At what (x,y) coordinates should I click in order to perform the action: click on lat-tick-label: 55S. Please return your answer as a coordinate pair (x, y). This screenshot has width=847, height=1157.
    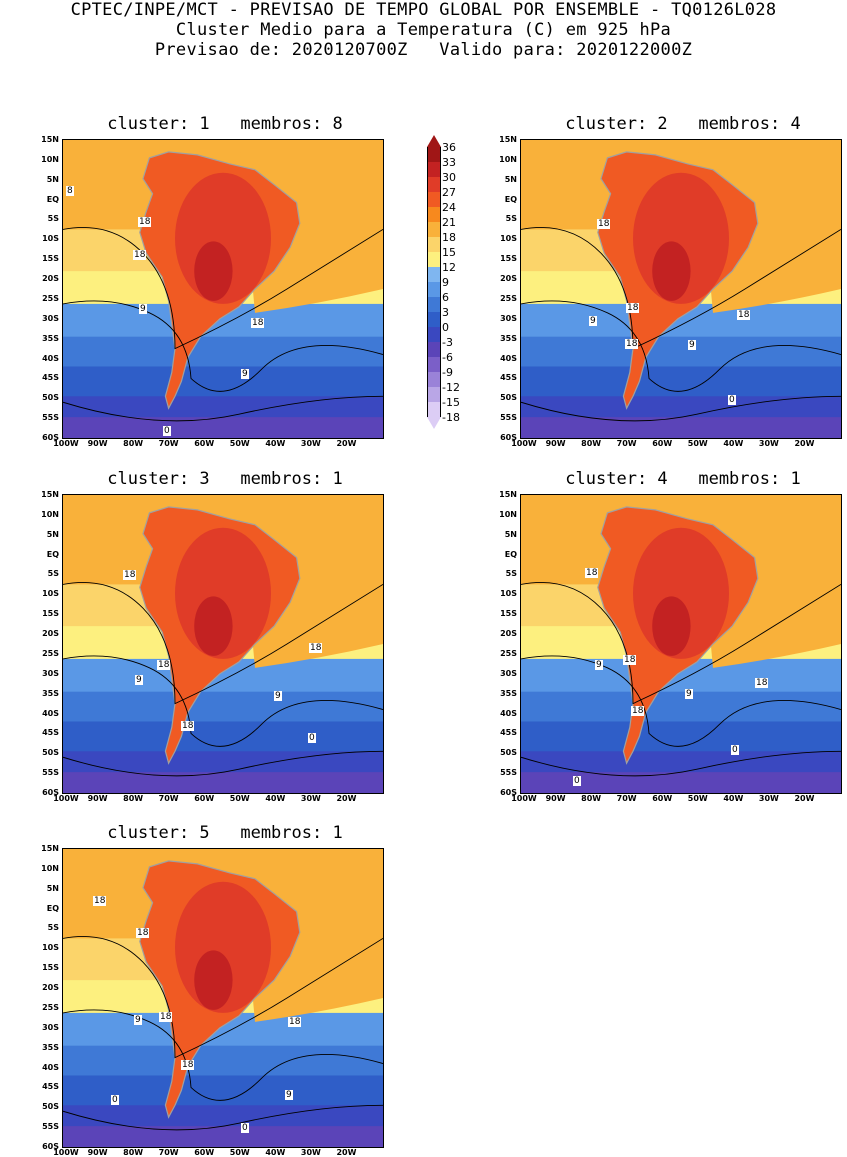
    Looking at the image, I should click on (508, 773).